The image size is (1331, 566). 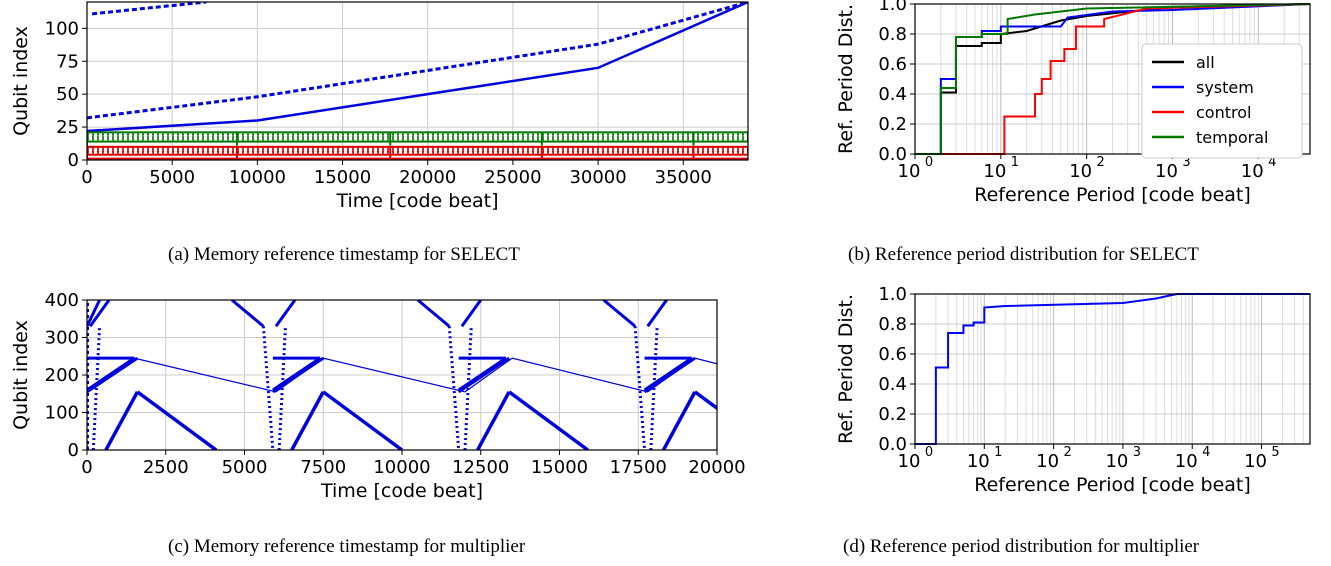 I want to click on y-tick-label: 0, so click(x=73, y=450).